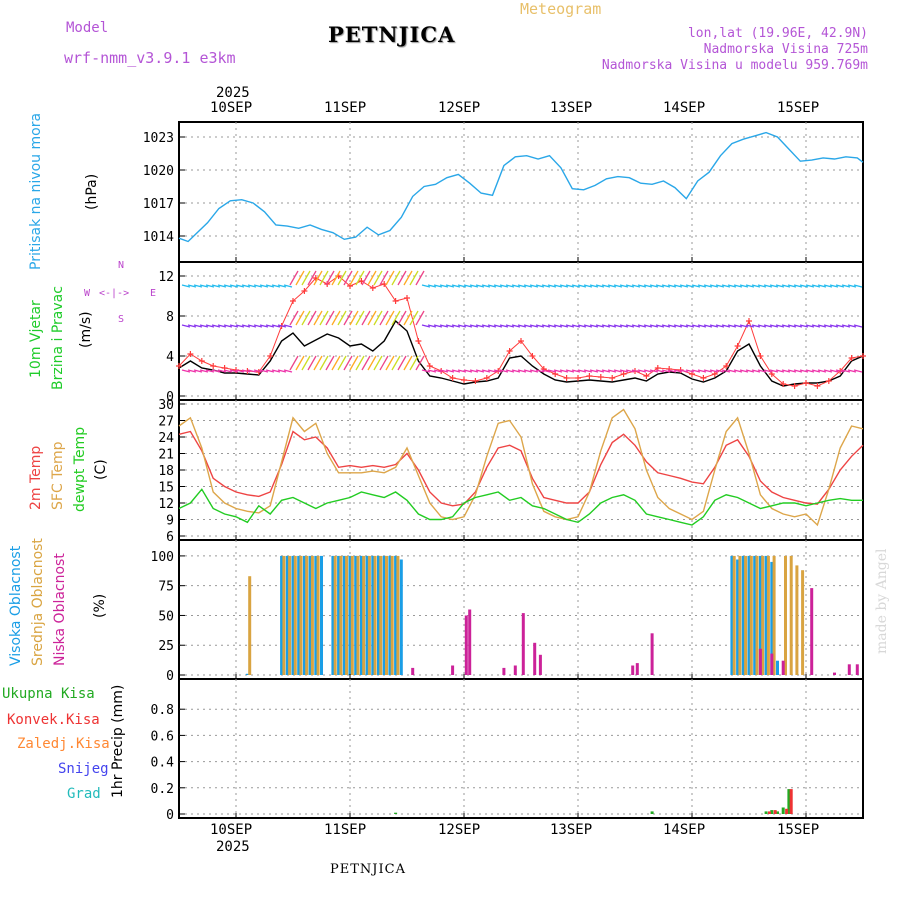  Describe the element at coordinates (798, 108) in the screenshot. I see `day-label-top: 15SEP` at that location.